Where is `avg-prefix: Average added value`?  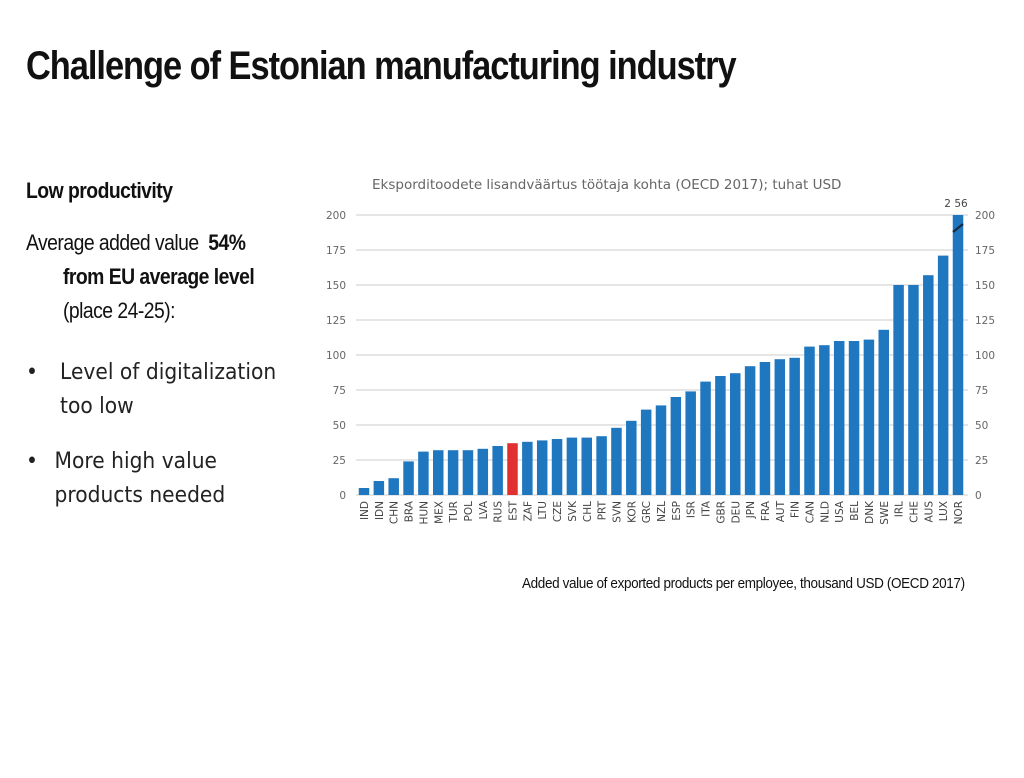
avg-prefix: Average added value is located at coordinates (112, 242).